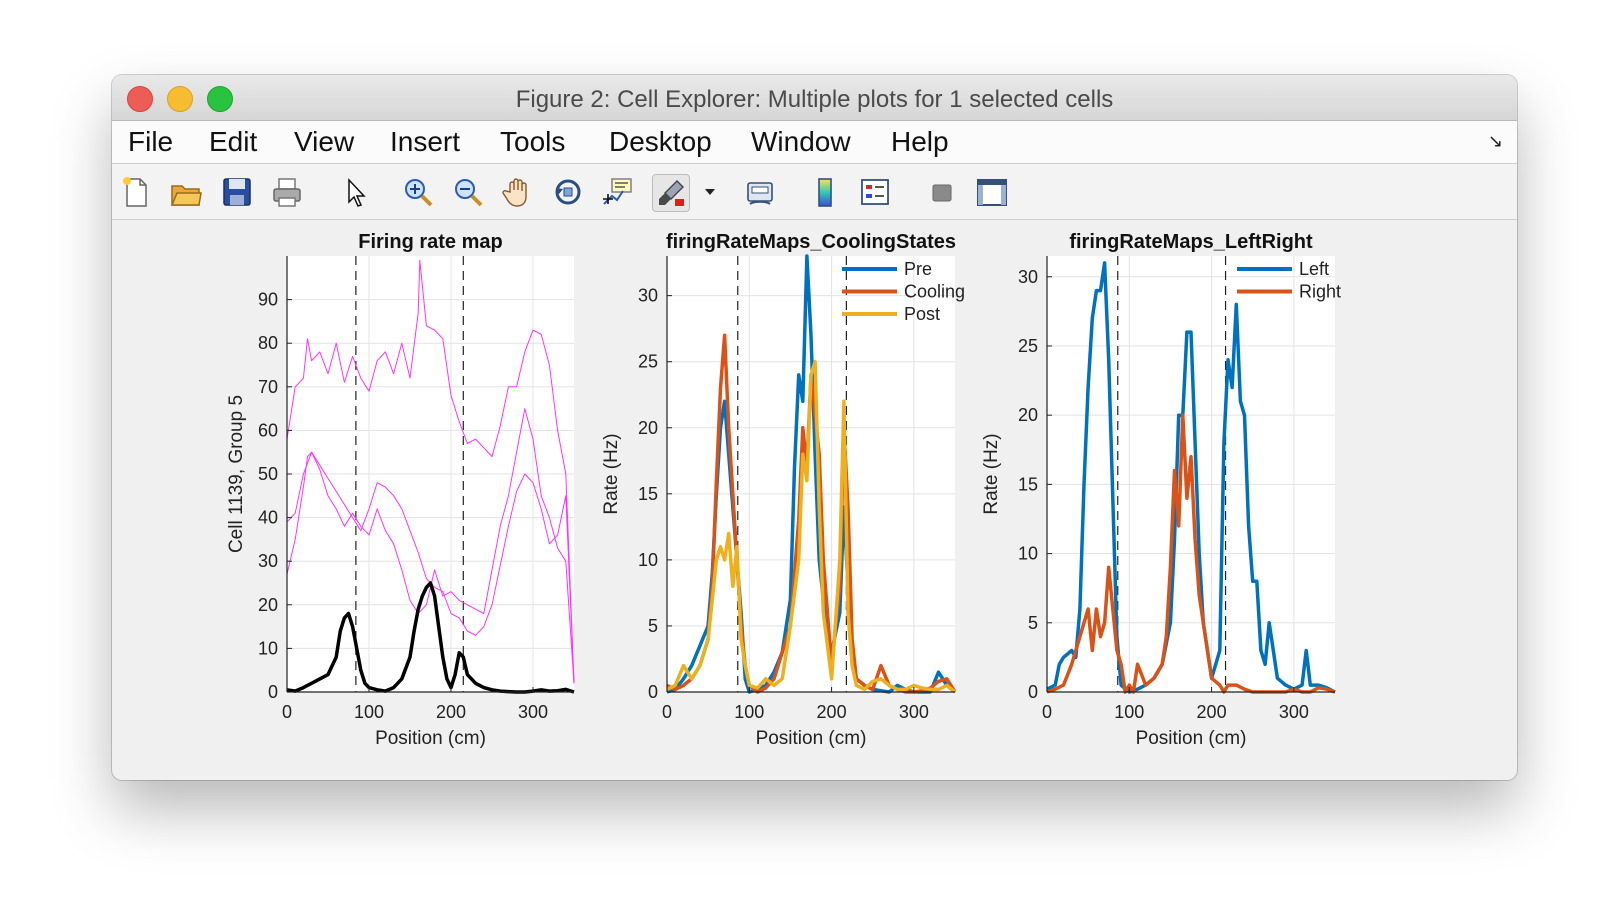 This screenshot has width=1622, height=924. Describe the element at coordinates (180, 99) in the screenshot. I see `minimize-window-button` at that location.